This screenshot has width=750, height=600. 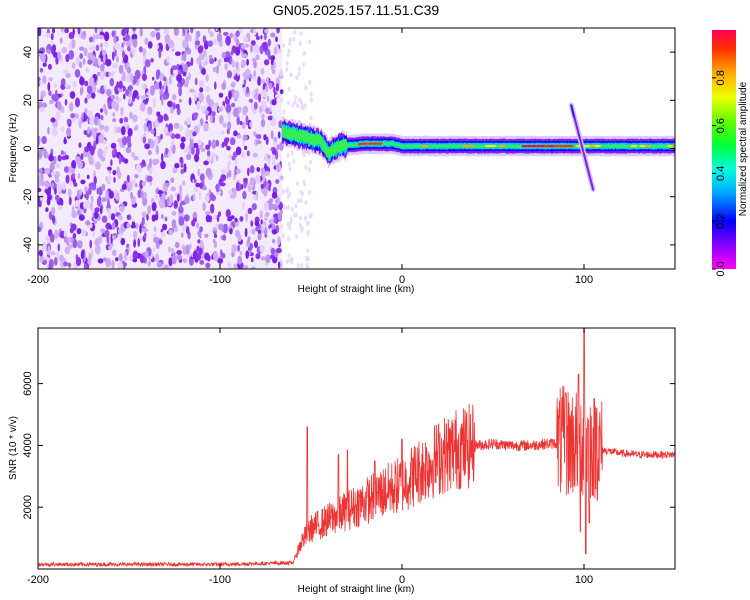 What do you see at coordinates (721, 268) in the screenshot?
I see `colorbar-tick-label: 0.0` at bounding box center [721, 268].